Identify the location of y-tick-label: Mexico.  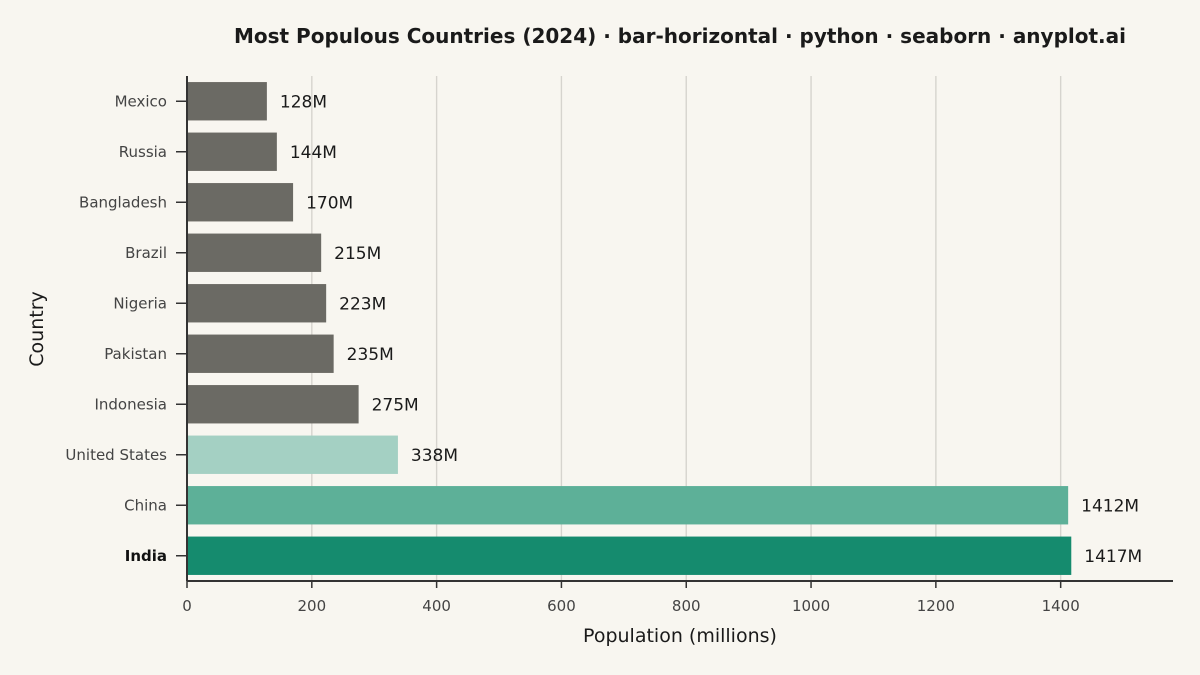
(141, 101).